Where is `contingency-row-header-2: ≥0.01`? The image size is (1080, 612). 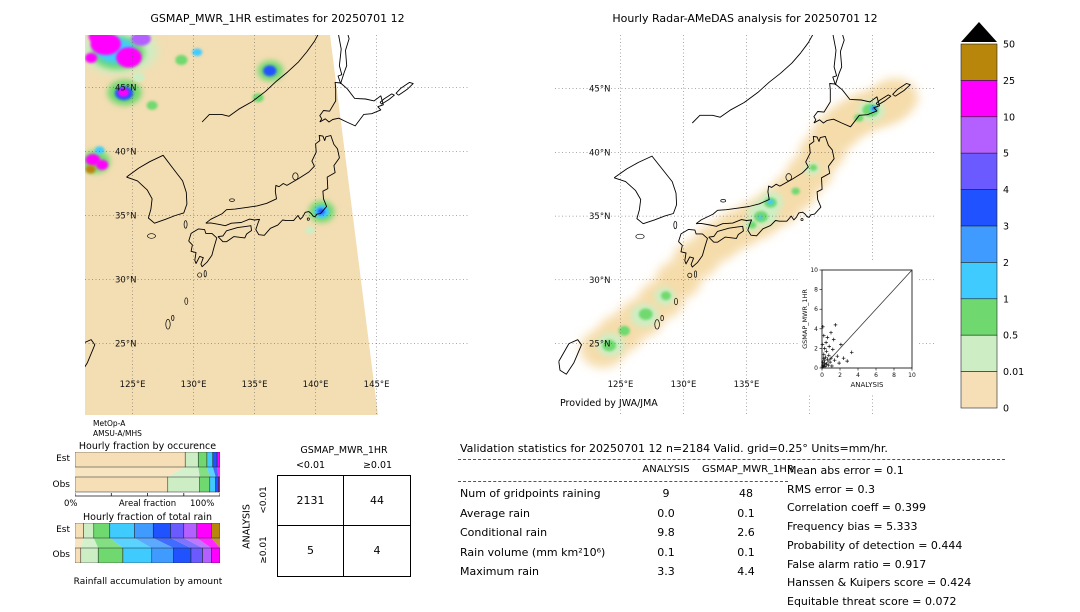
contingency-row-header-2: ≥0.01 is located at coordinates (264, 550).